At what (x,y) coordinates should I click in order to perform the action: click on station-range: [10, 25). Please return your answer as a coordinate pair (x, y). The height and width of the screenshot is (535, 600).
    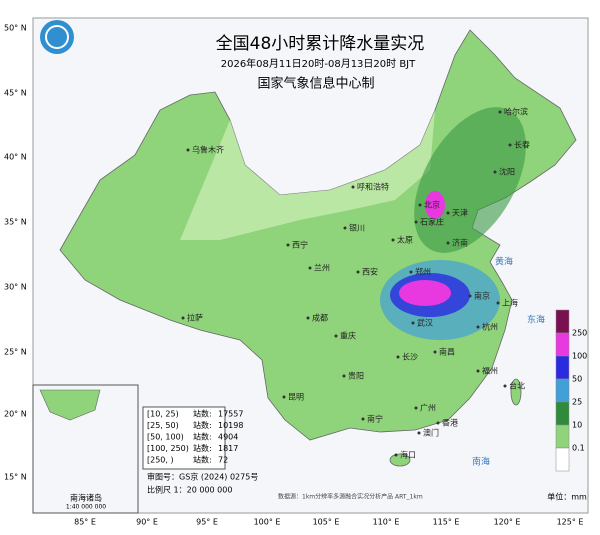
    Looking at the image, I should click on (163, 414).